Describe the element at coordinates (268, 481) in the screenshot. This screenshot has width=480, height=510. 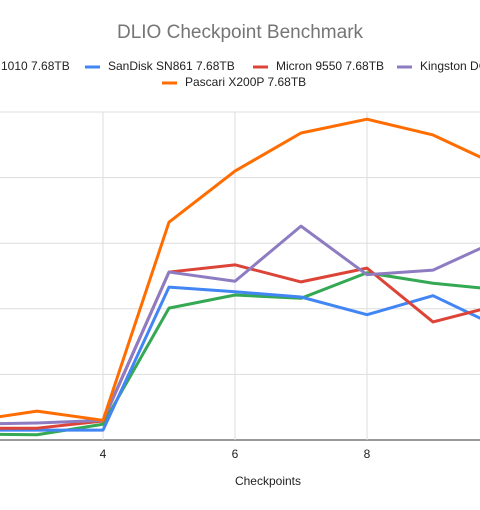
I see `x-axis-label: Checkpoints` at that location.